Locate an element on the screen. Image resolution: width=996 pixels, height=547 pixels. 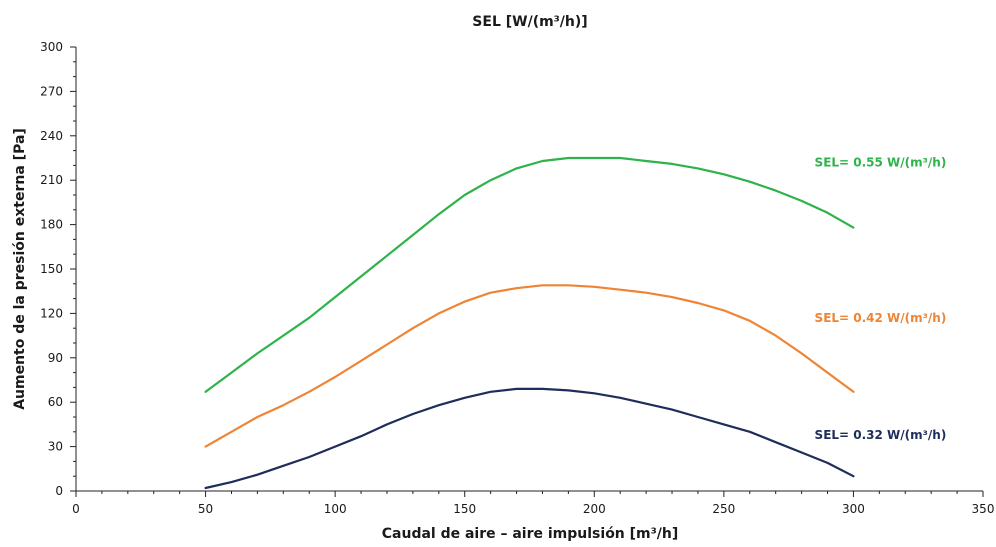
x-axis-label: Caudal de aire – aire impulsión [m³/h] is located at coordinates (530, 534).